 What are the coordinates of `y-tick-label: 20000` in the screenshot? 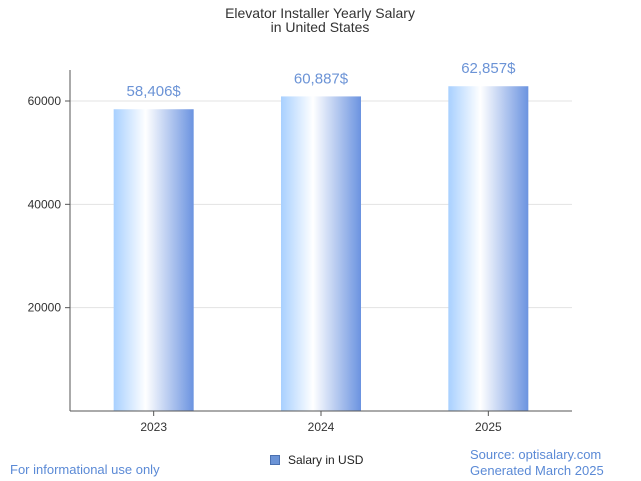 It's located at (45, 308).